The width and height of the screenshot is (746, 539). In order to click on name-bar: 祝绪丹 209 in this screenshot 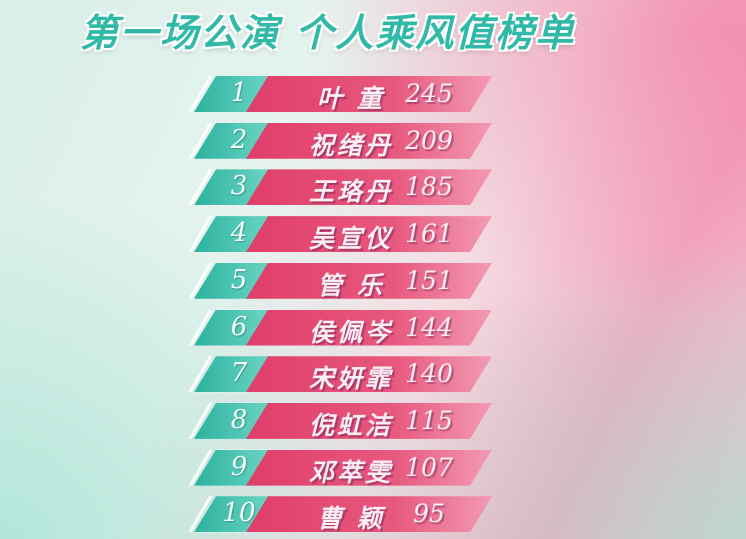, I will do `click(369, 141)`.